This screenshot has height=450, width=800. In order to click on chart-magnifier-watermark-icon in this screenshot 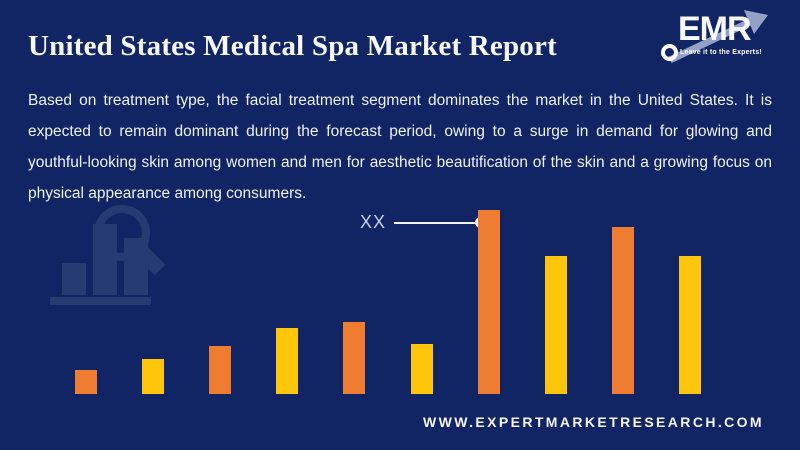, I will do `click(108, 255)`.